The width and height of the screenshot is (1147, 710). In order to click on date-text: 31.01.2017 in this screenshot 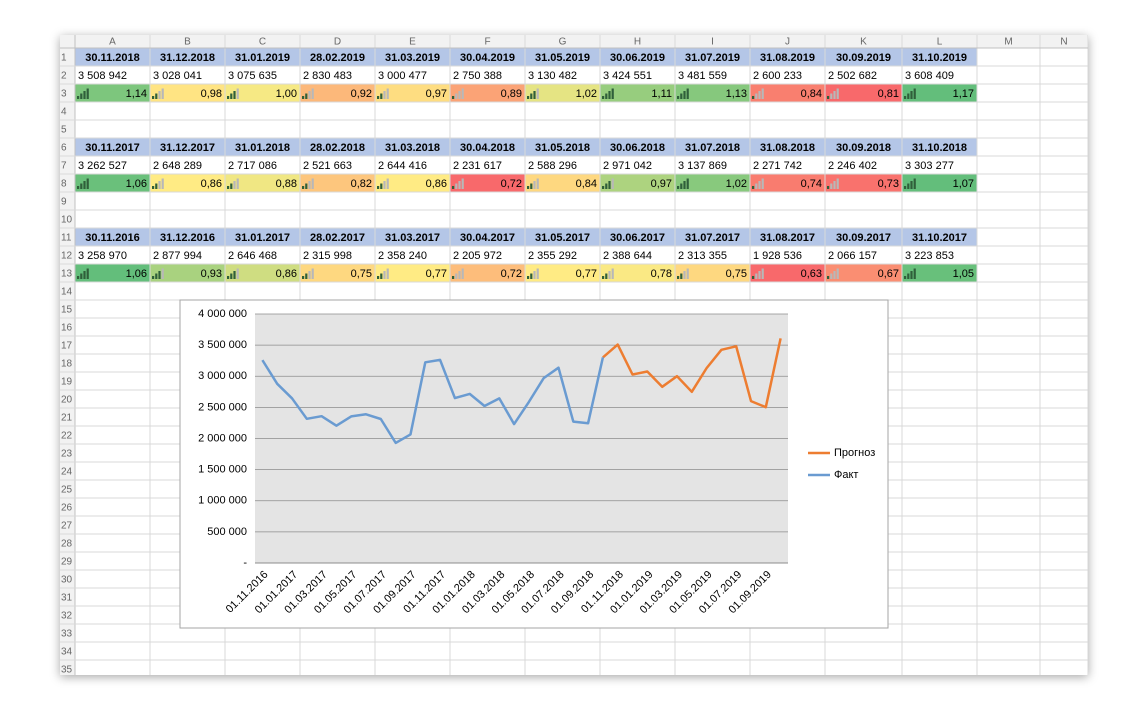, I will do `click(262, 238)`.